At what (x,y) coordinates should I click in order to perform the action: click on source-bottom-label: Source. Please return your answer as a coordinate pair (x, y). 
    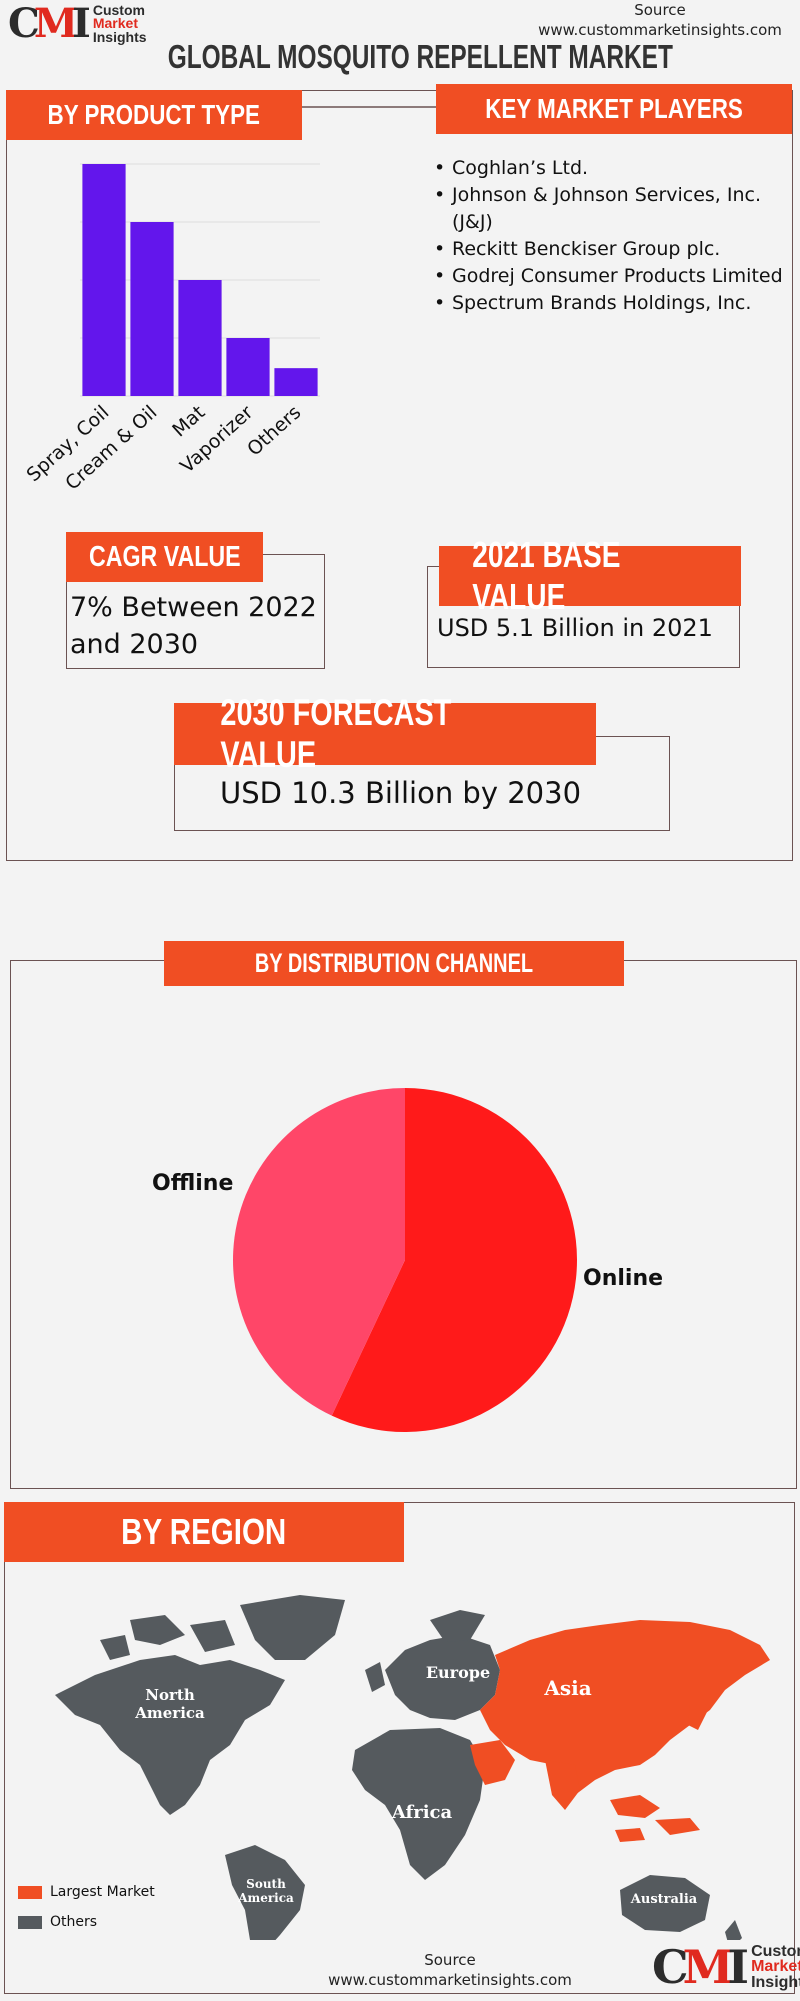
    Looking at the image, I should click on (450, 1960).